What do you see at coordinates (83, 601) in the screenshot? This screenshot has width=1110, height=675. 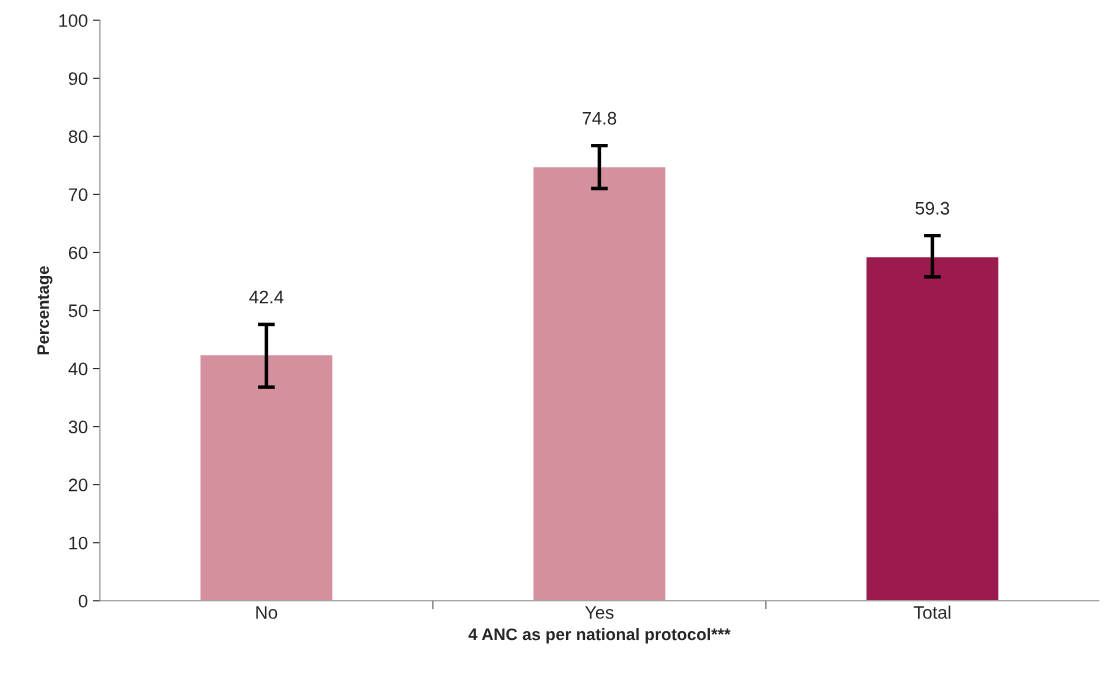 I see `y-tick-label: 0` at bounding box center [83, 601].